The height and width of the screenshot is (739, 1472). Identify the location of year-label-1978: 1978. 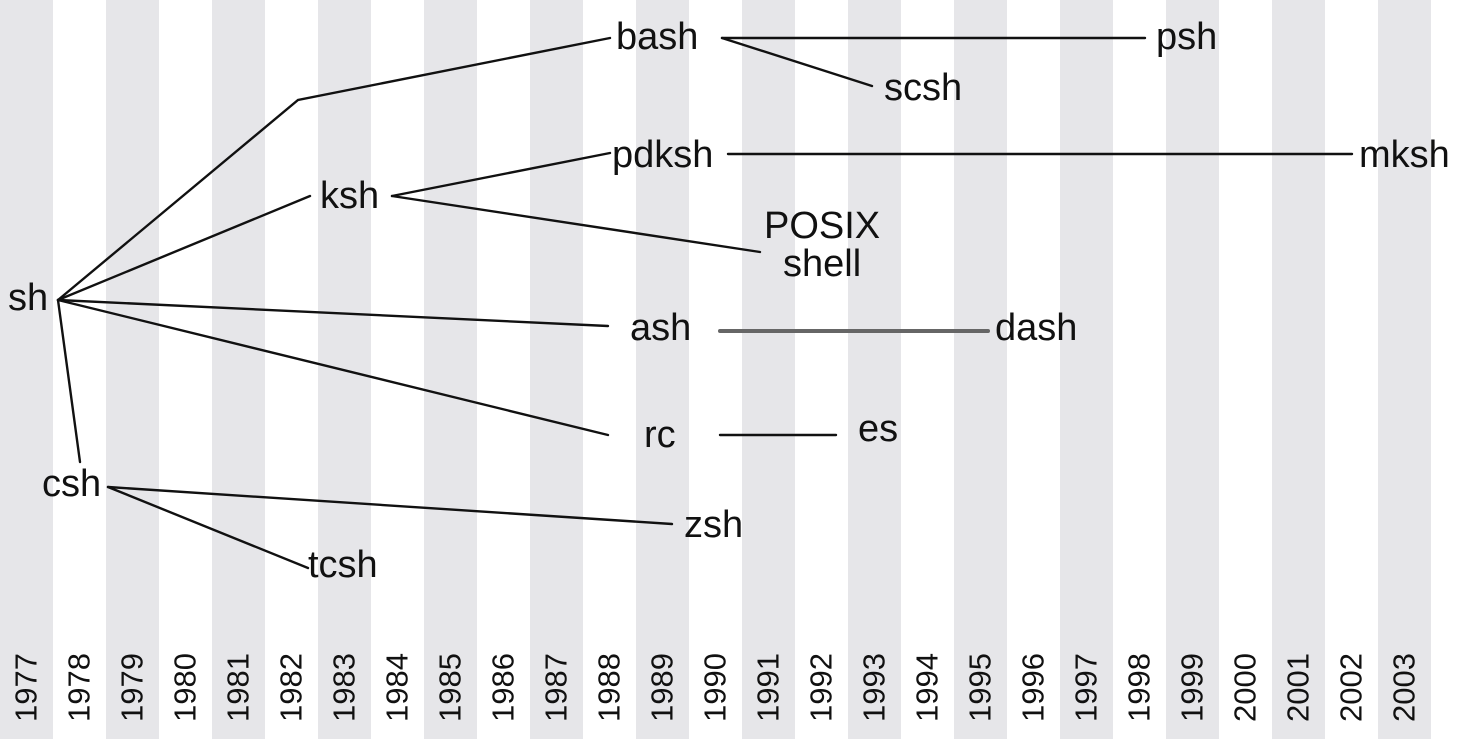
(79, 687).